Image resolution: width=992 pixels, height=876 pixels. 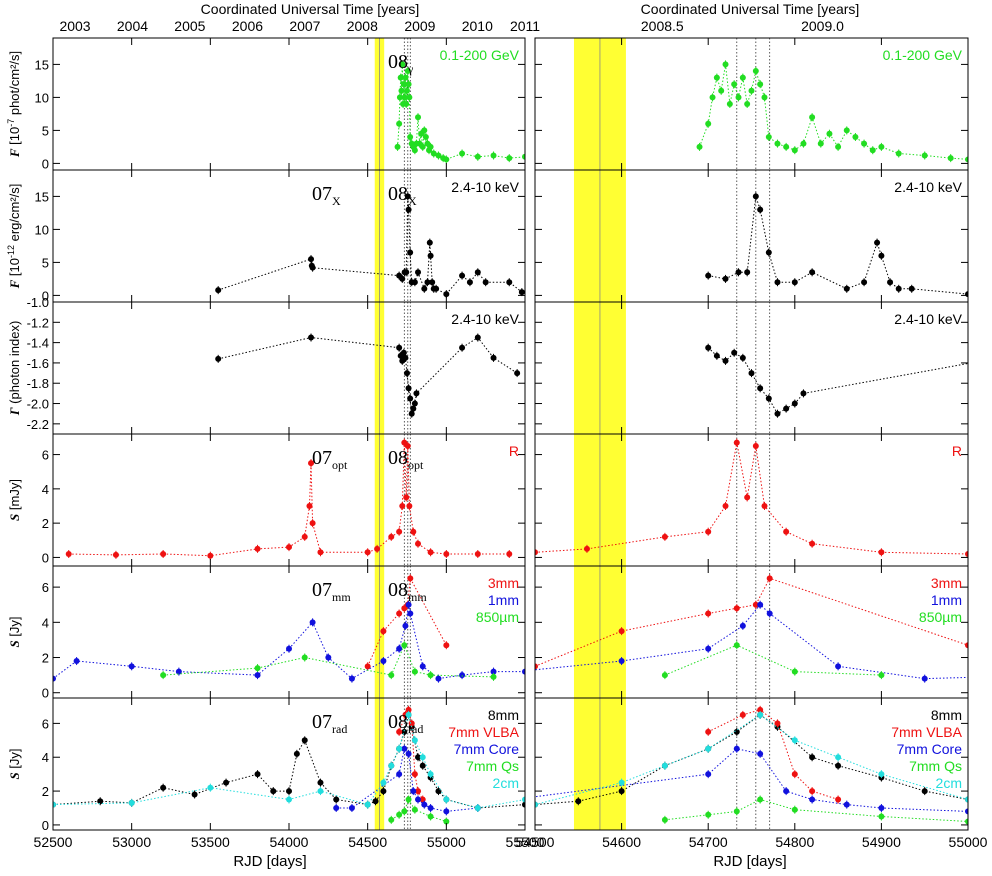 What do you see at coordinates (794, 842) in the screenshot?
I see `x-tick-label: 54800` at bounding box center [794, 842].